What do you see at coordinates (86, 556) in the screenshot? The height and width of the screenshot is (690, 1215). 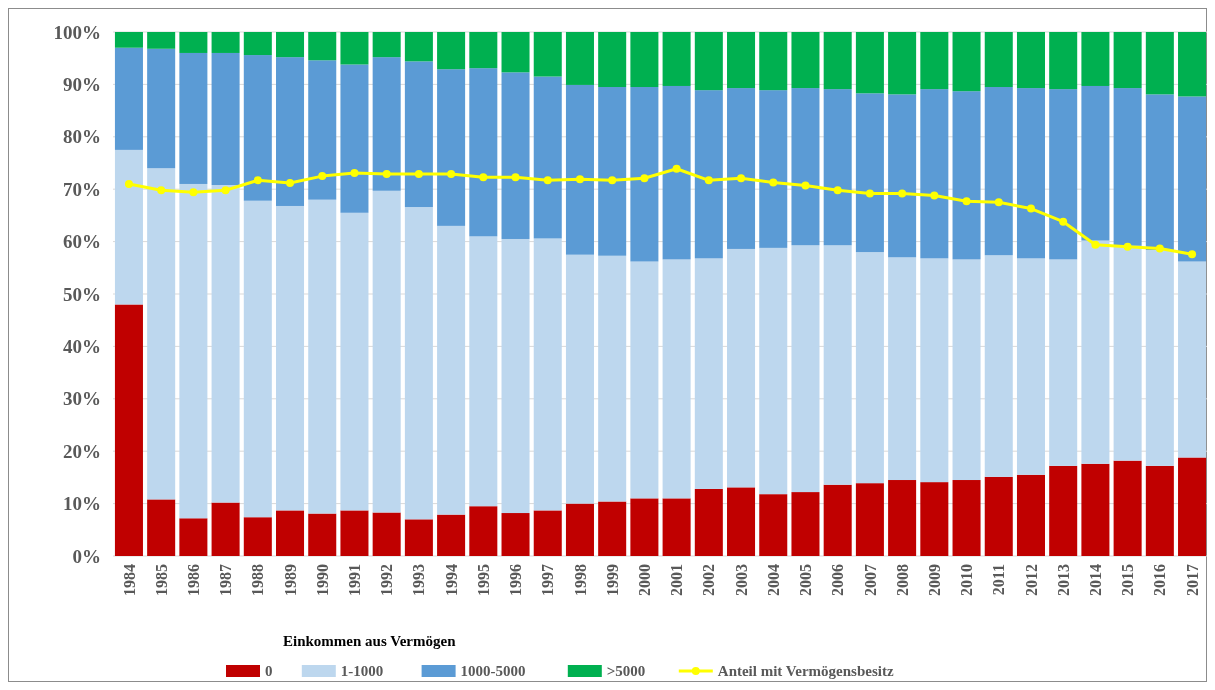 I see `y-tick-label: 0%` at bounding box center [86, 556].